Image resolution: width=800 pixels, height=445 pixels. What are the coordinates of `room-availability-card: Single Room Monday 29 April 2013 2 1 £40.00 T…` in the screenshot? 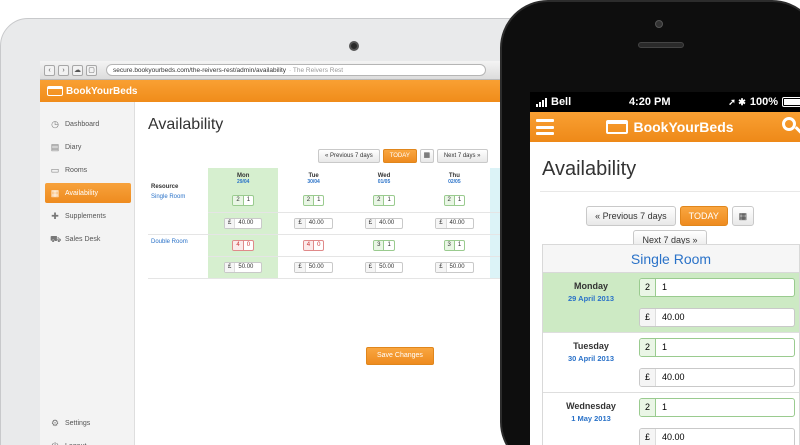 It's located at (671, 344).